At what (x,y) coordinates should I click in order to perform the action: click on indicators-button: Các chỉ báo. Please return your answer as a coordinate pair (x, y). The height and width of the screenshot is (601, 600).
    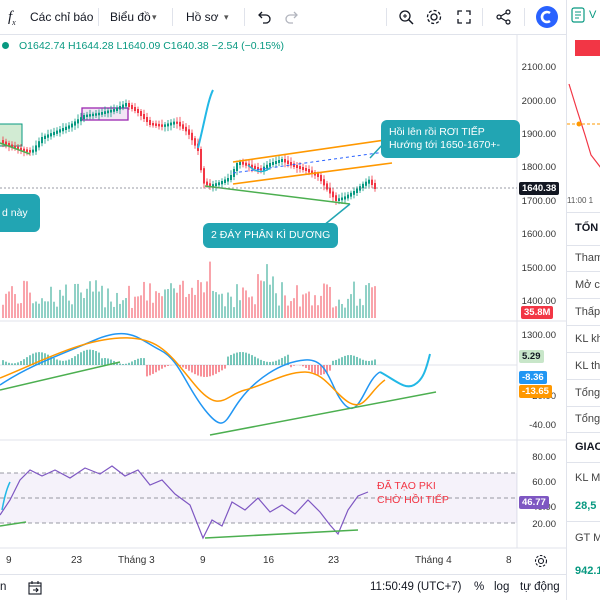
    Looking at the image, I should click on (61, 17).